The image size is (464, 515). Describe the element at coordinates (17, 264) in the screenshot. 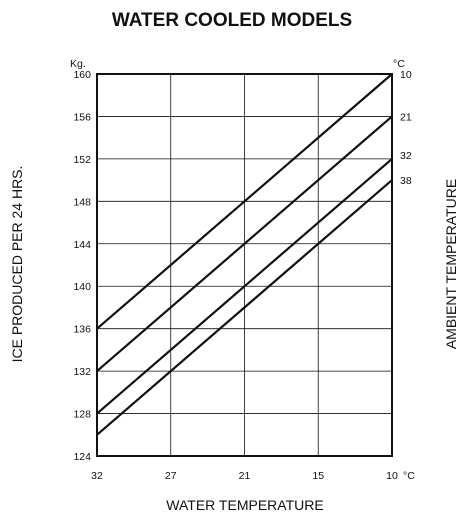

I see `y-axis-label: ICE PRODUCED PER 24 HRS.` at that location.